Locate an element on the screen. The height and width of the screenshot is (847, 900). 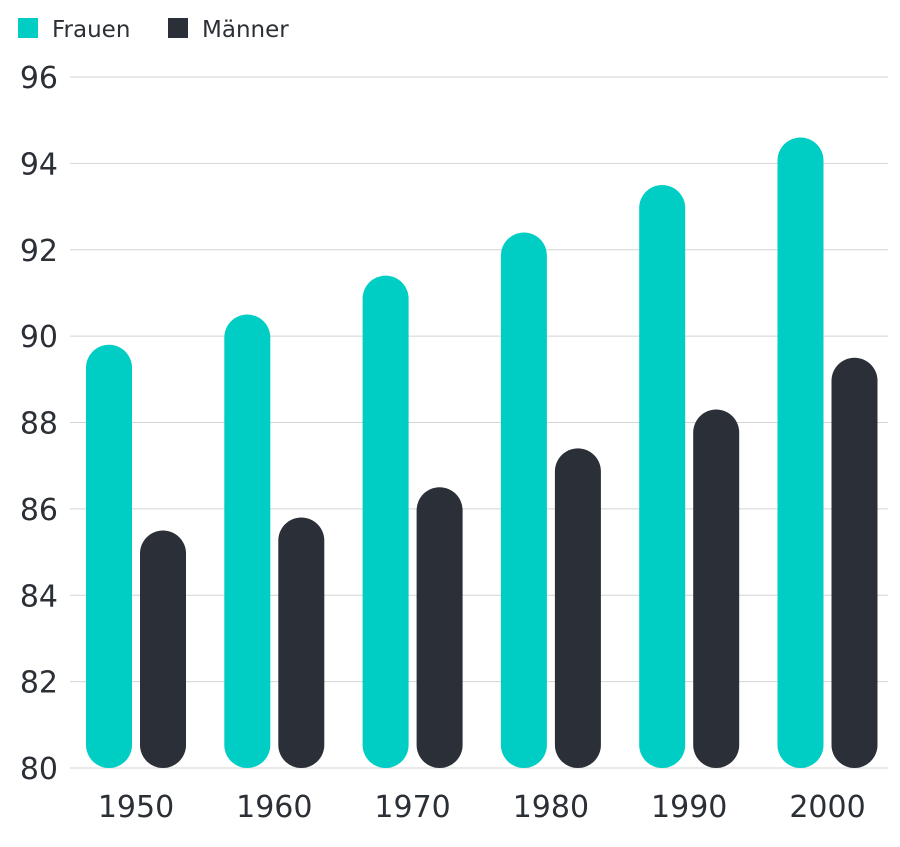
bar-frauen-1950 is located at coordinates (109, 556).